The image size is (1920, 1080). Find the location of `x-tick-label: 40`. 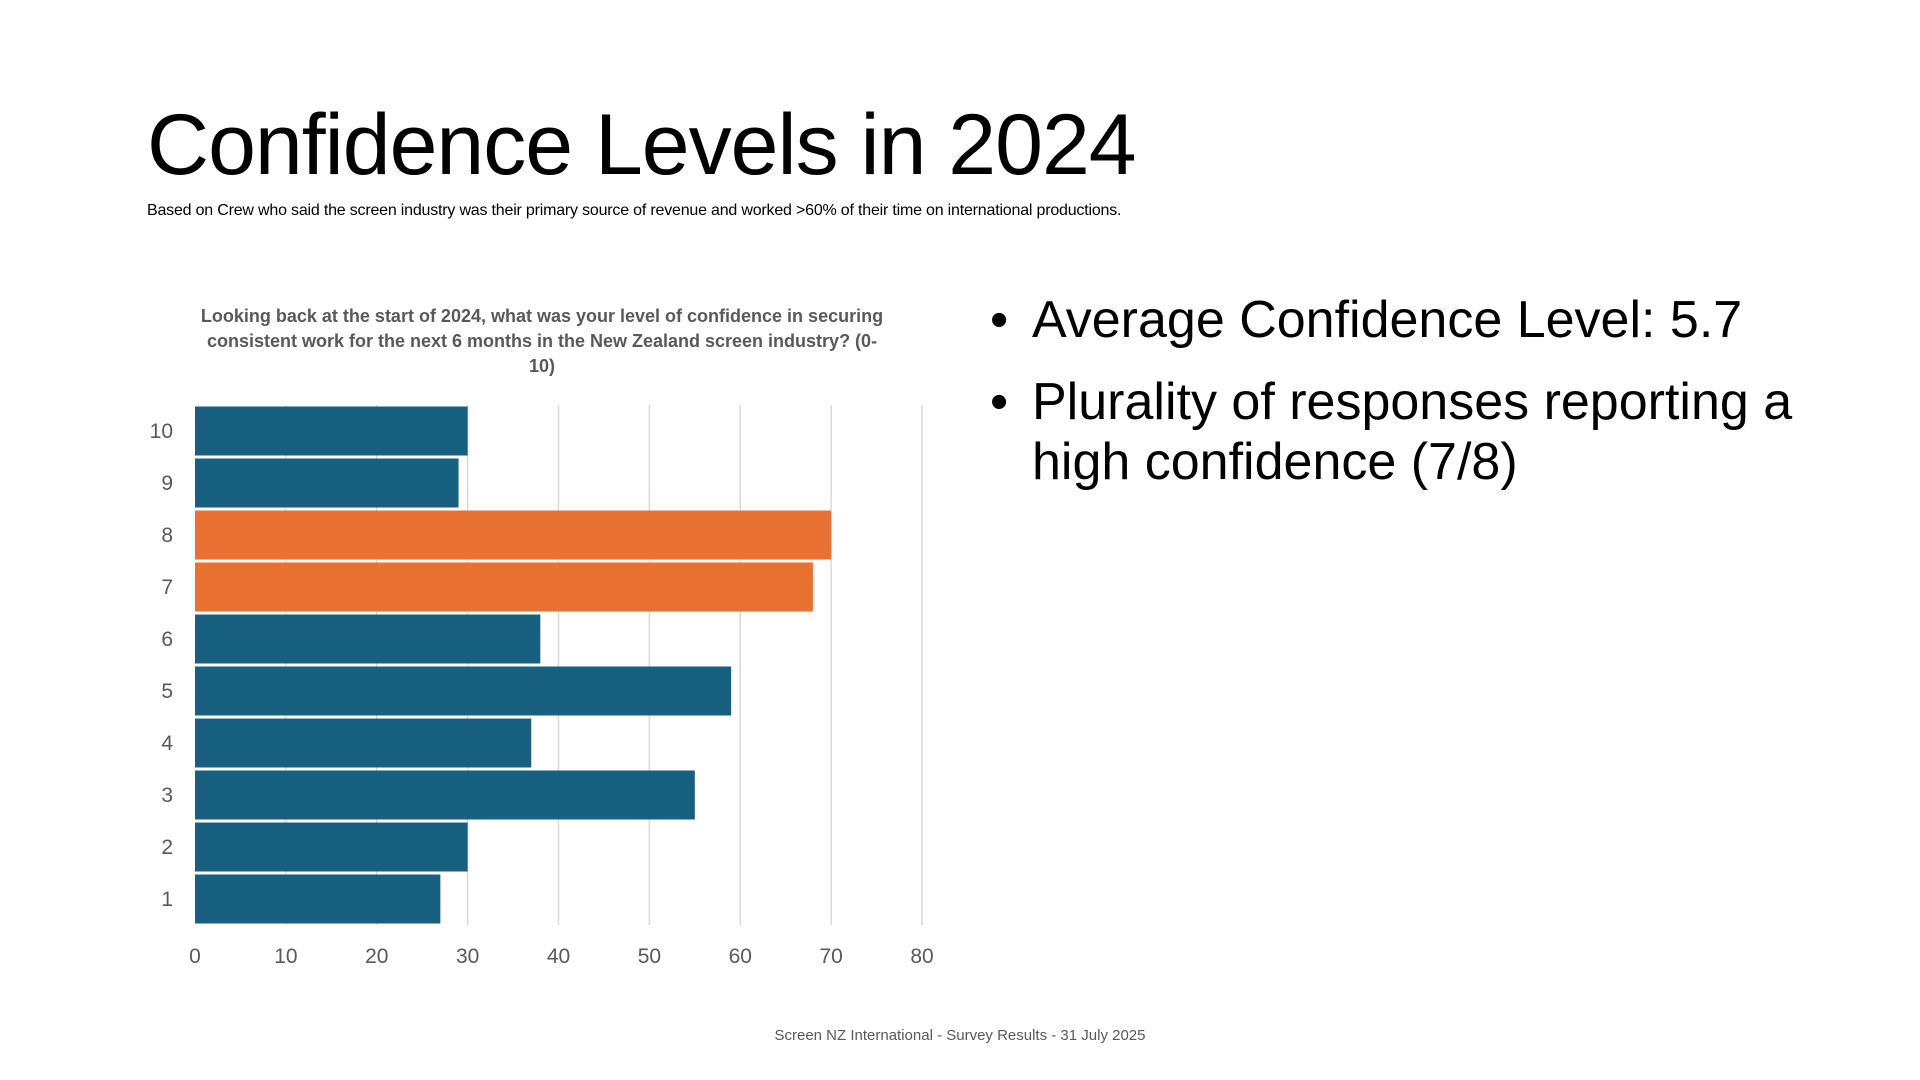

x-tick-label: 40 is located at coordinates (558, 956).